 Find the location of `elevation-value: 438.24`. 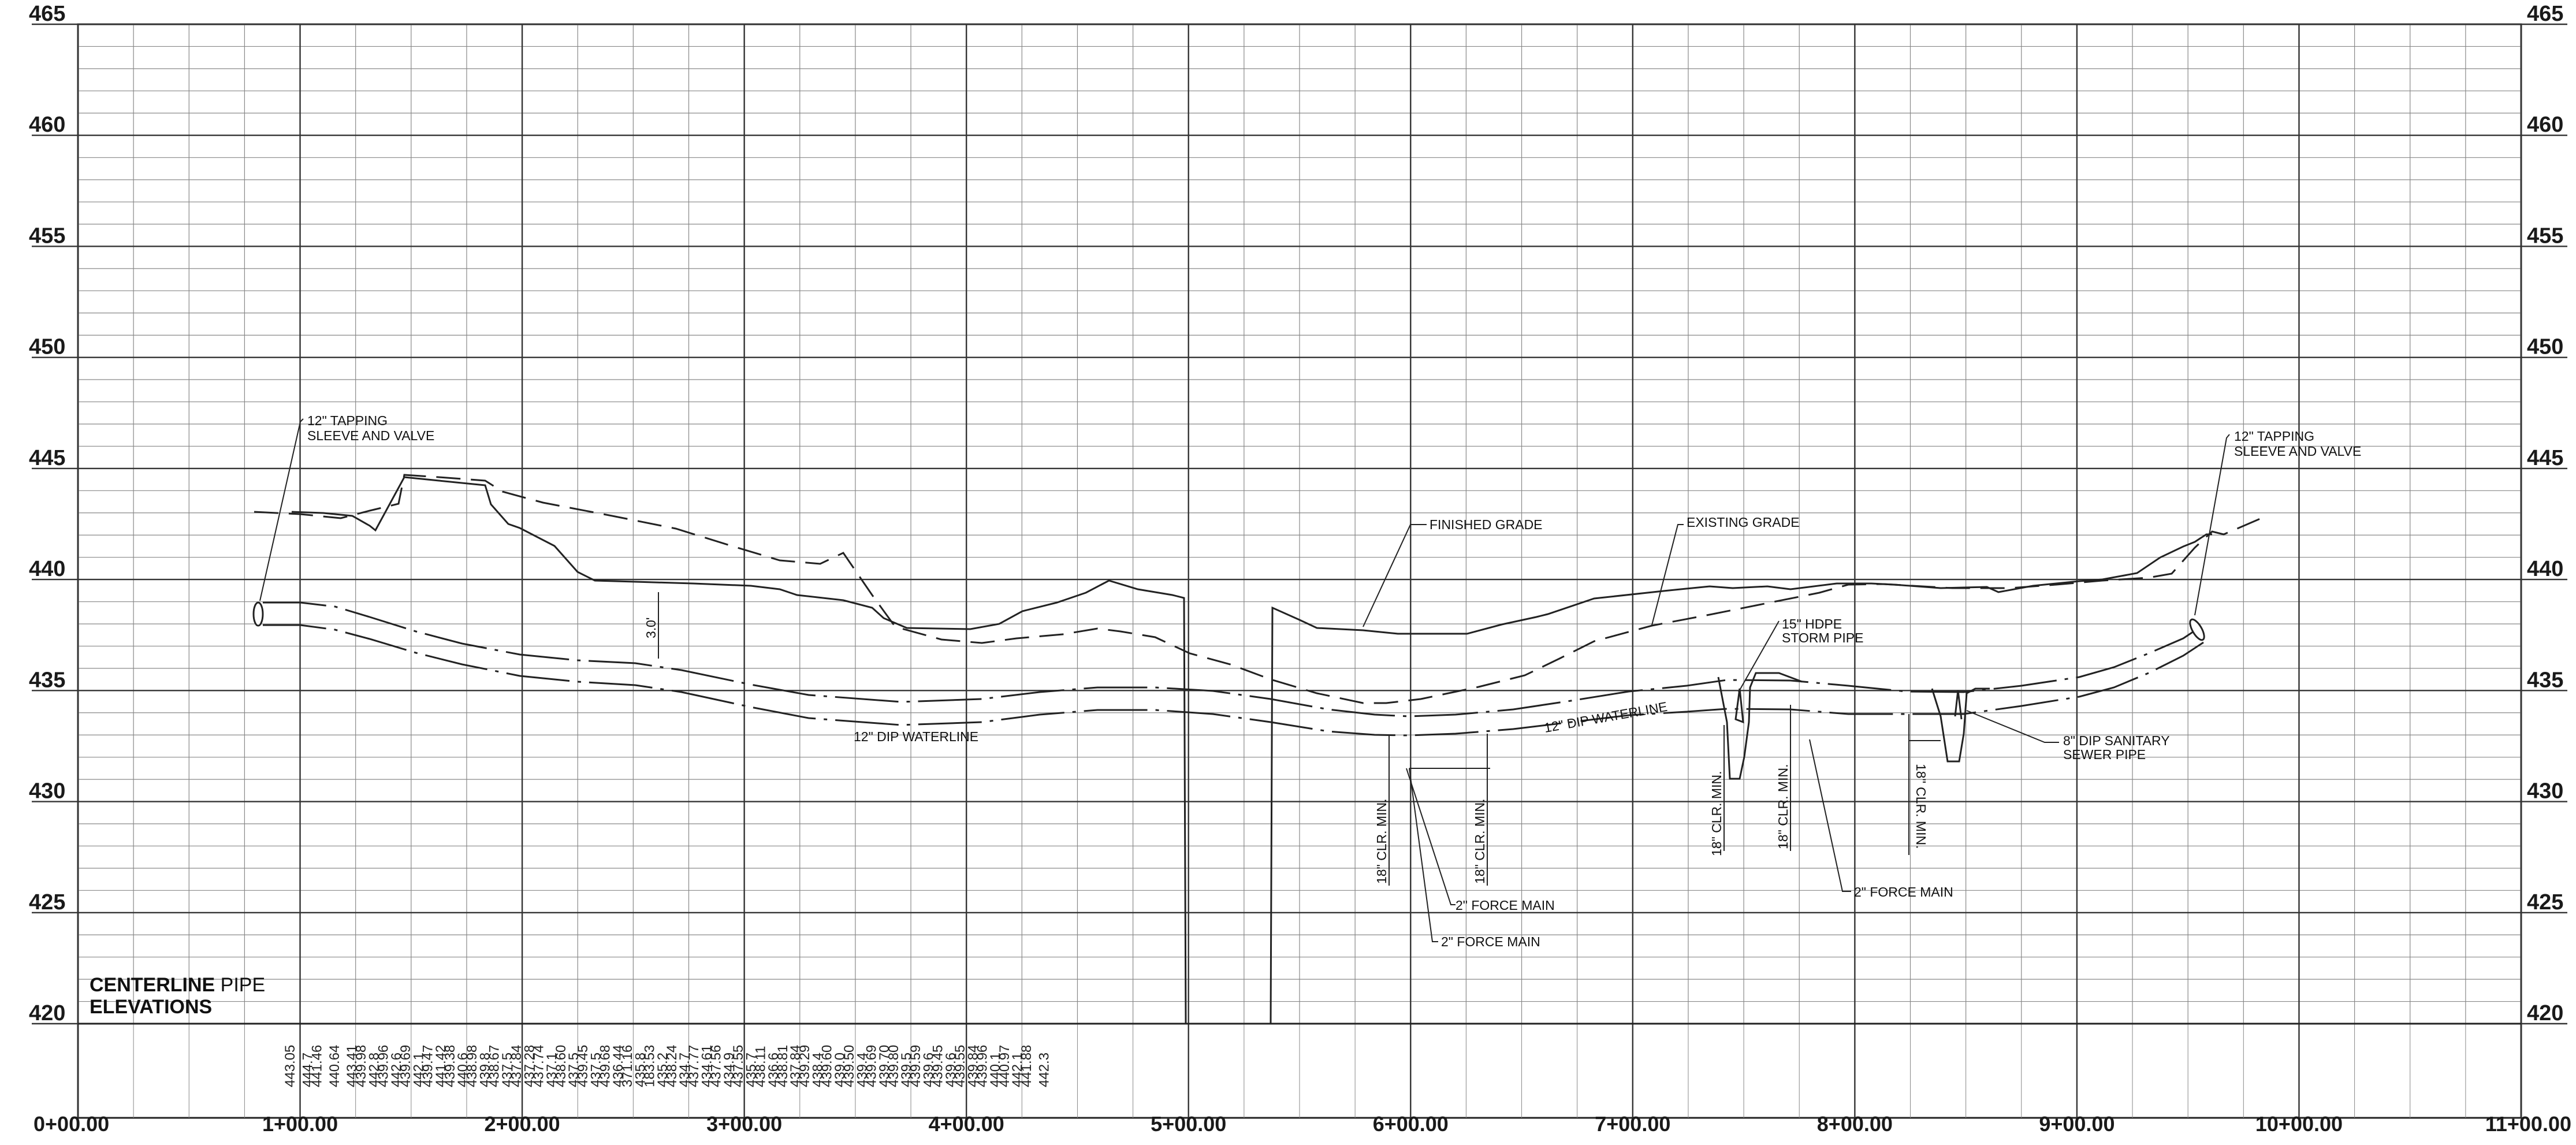

elevation-value: 438.24 is located at coordinates (672, 1066).